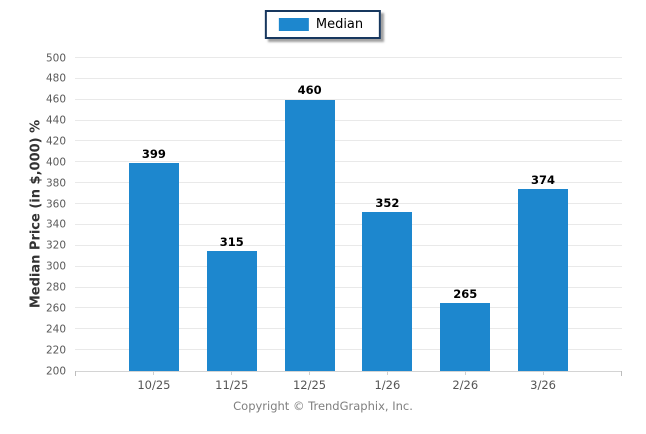  What do you see at coordinates (55, 99) in the screenshot?
I see `y-tick-label: 460` at bounding box center [55, 99].